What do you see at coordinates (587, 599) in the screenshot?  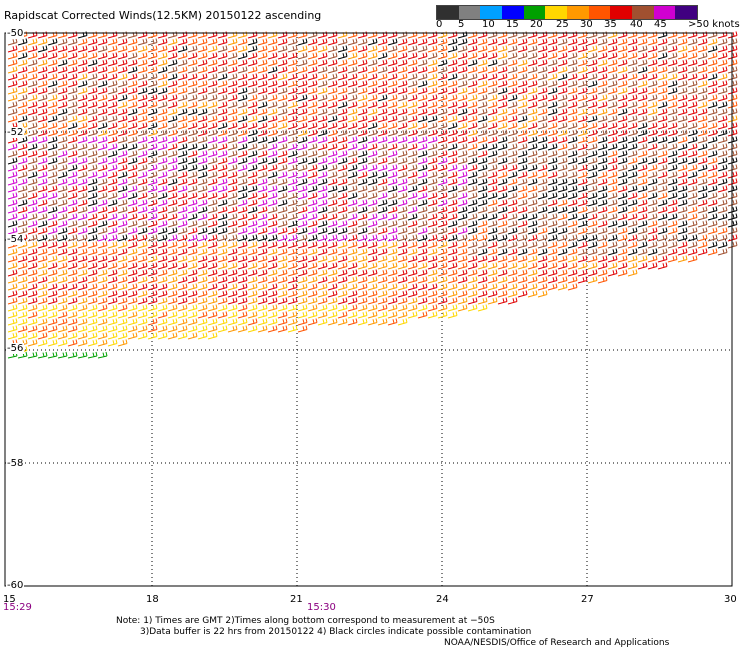 I see `lon-label-27: 27` at bounding box center [587, 599].